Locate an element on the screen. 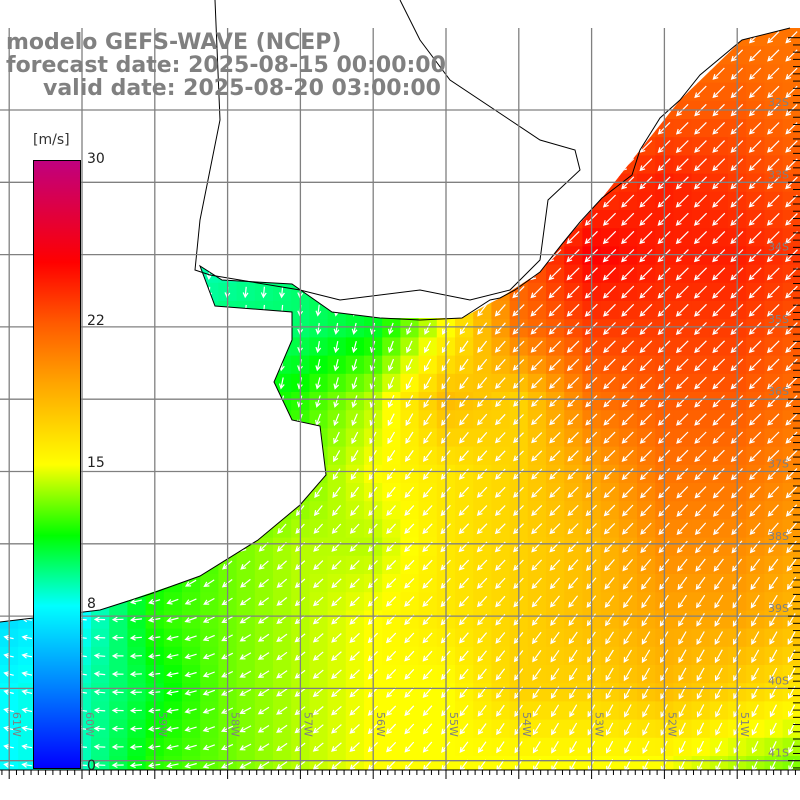 The image size is (800, 800). longitude-label: 56W is located at coordinates (380, 724).